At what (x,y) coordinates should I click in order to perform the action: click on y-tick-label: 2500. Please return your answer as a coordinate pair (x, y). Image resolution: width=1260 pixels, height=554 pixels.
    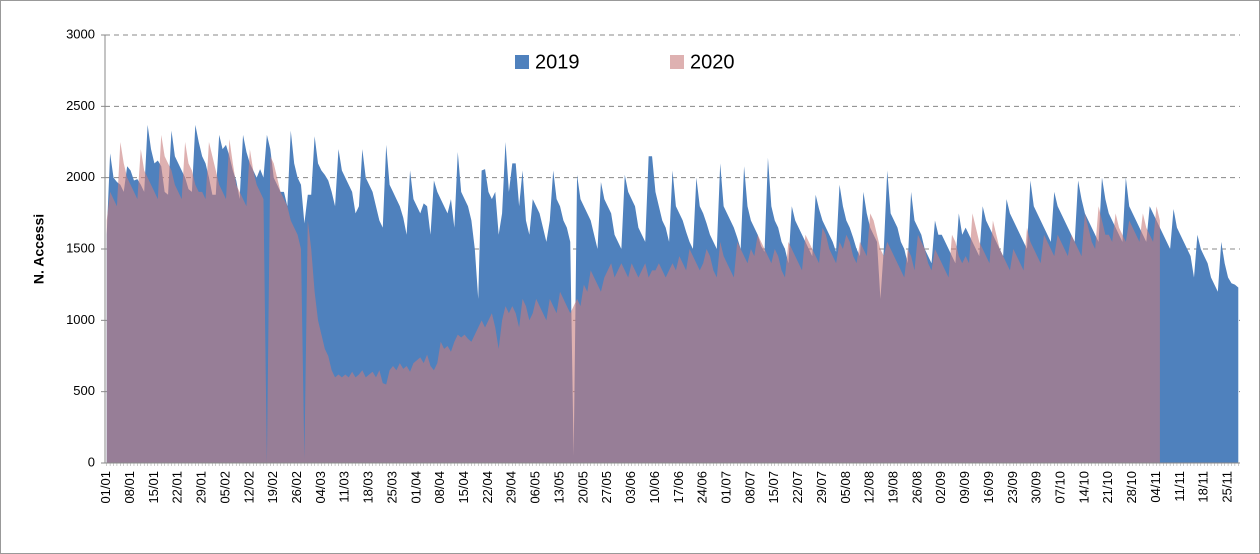
    Looking at the image, I should click on (80, 105).